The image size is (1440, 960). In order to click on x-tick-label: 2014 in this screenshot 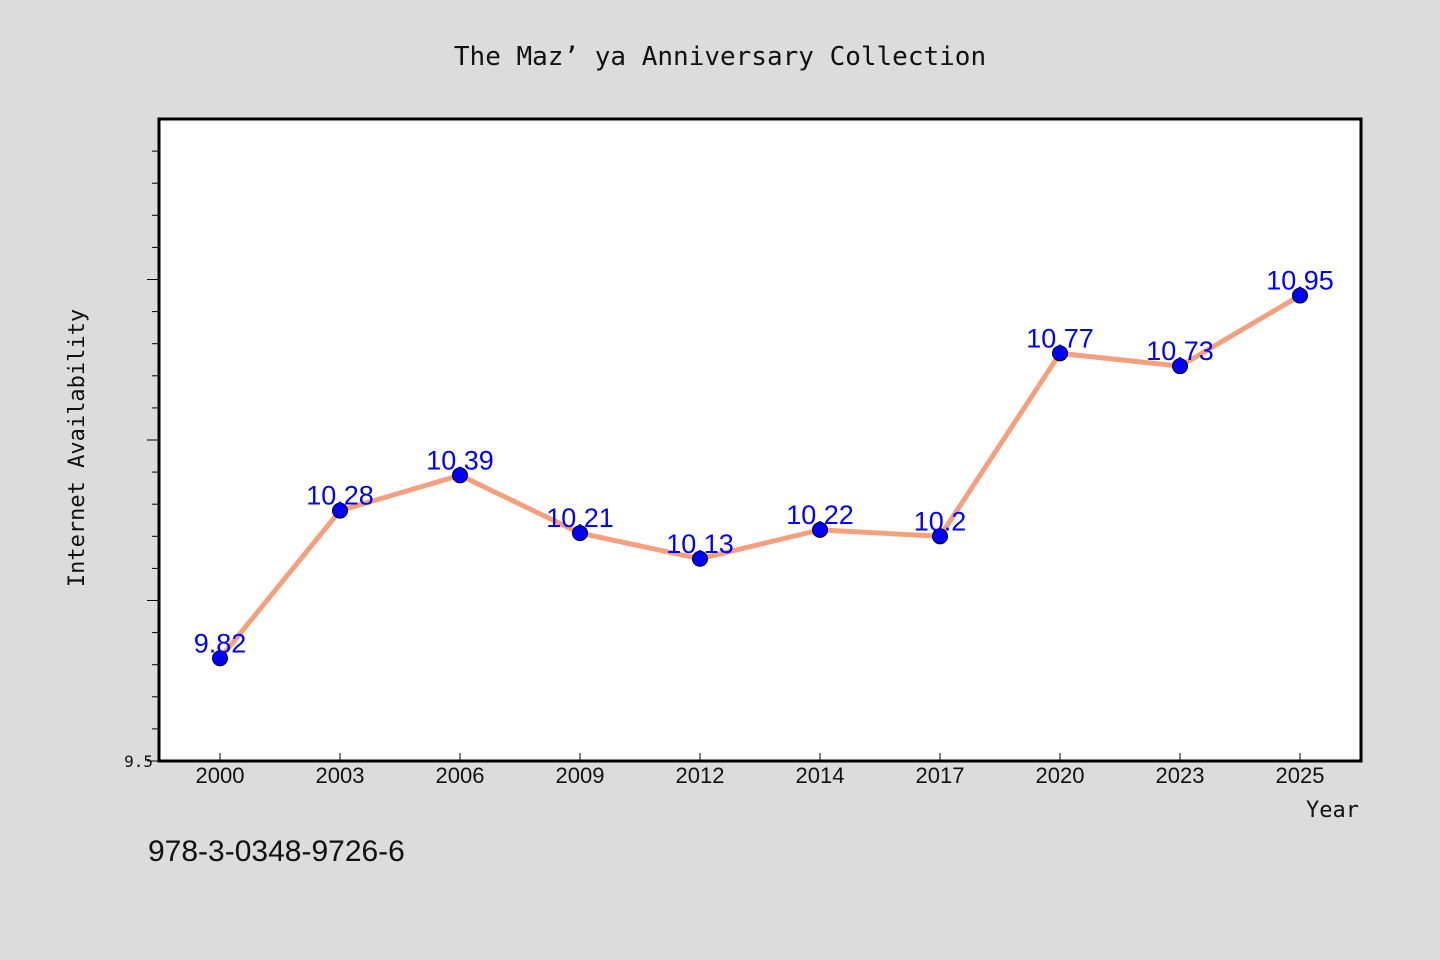, I will do `click(820, 775)`.